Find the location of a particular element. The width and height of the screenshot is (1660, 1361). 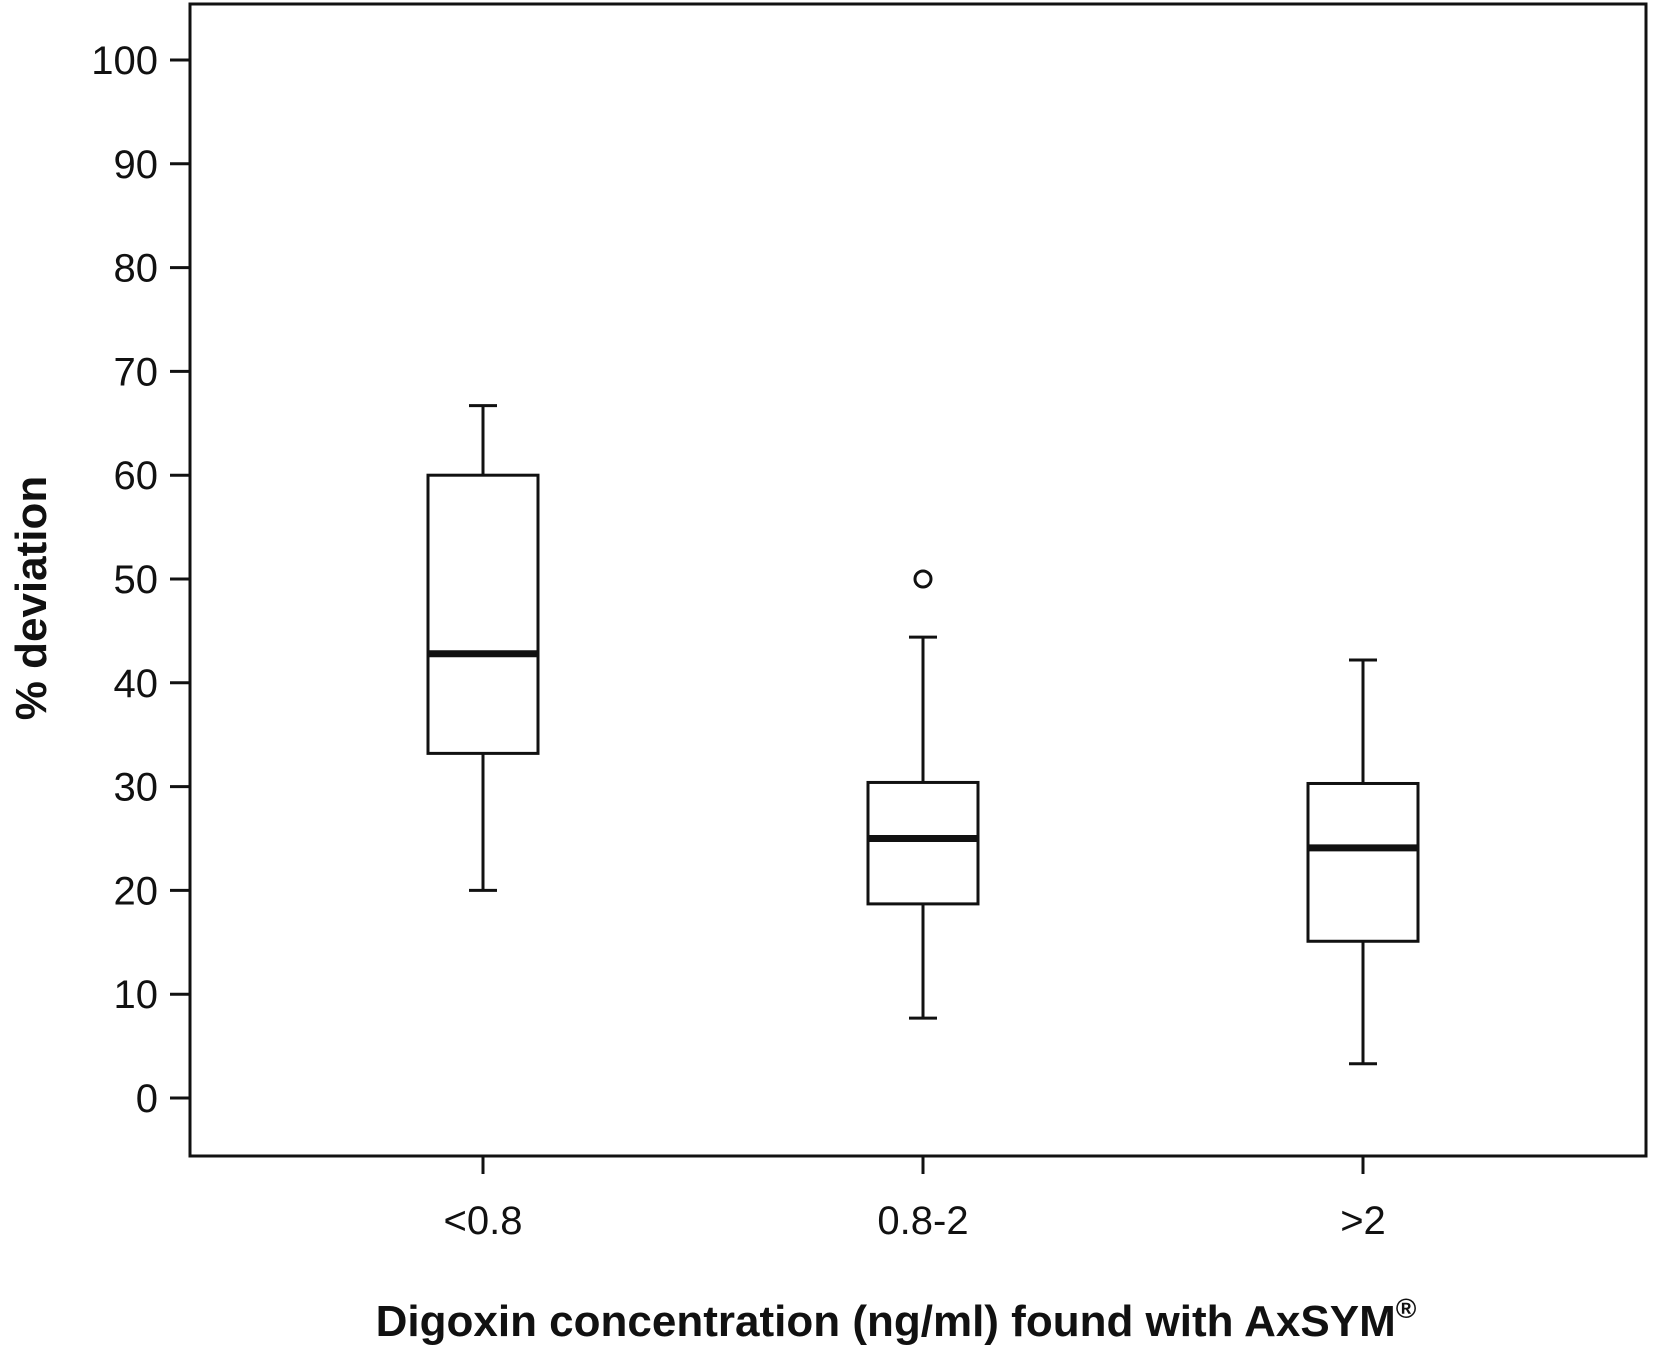

x-tick-label: <0.8 is located at coordinates (483, 1221).